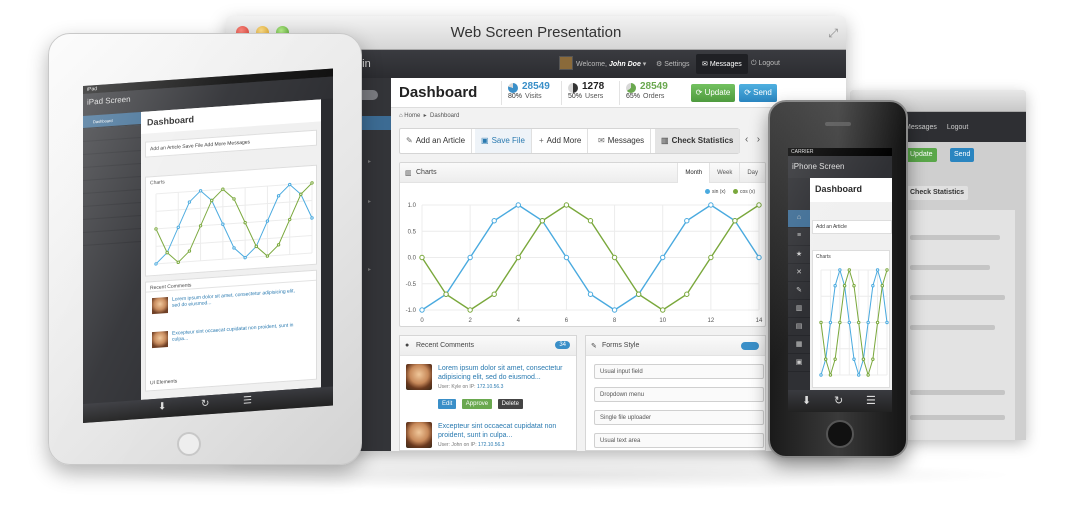  I want to click on approve-button: Approve, so click(477, 404).